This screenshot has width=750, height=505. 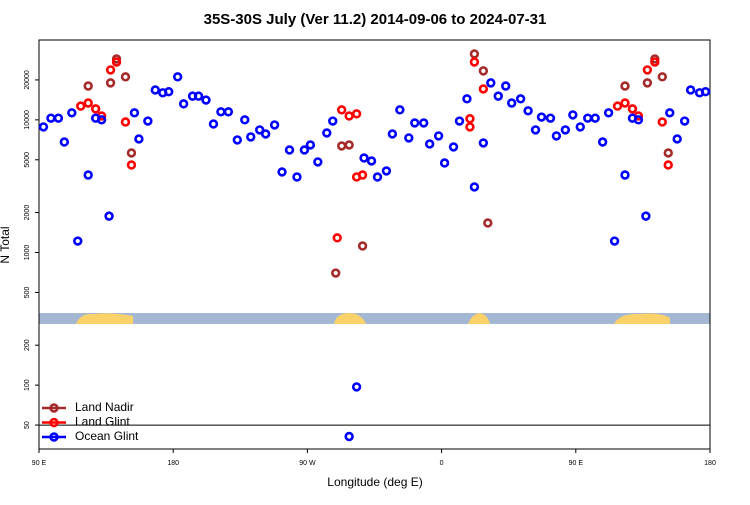 What do you see at coordinates (27, 385) in the screenshot?
I see `y-tick-label: 100` at bounding box center [27, 385].